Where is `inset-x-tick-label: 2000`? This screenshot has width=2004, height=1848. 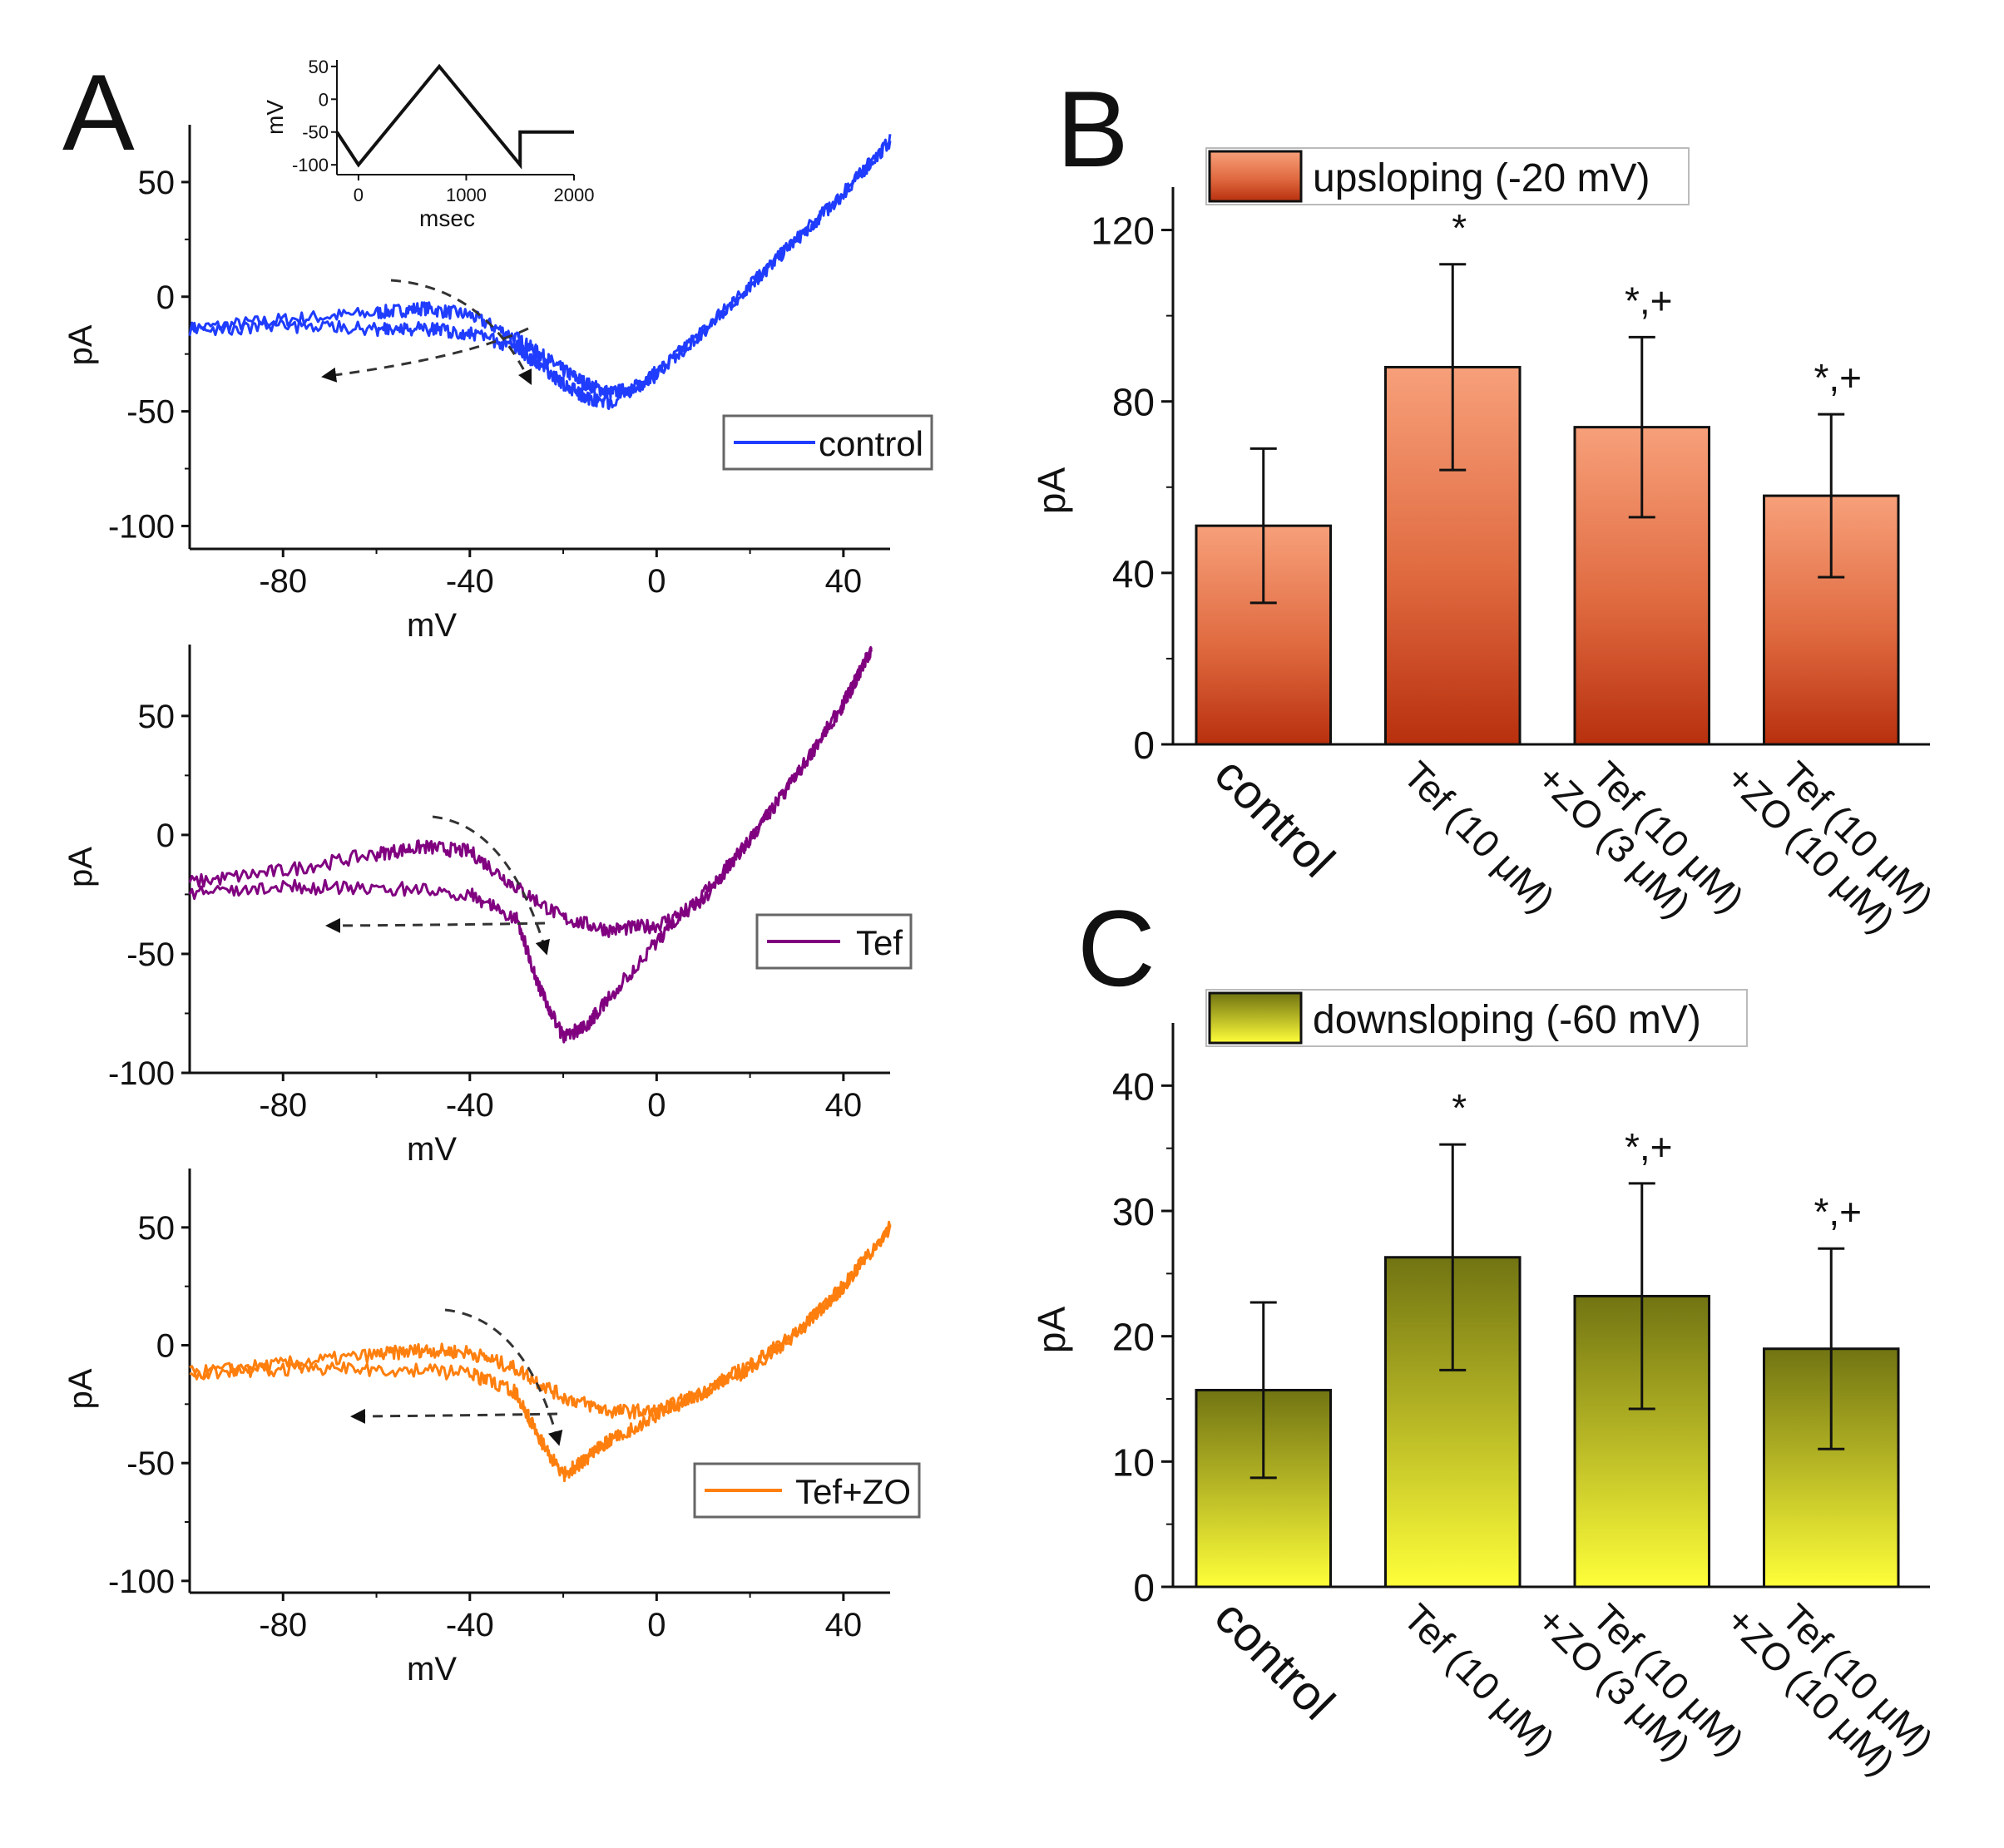
inset-x-tick-label: 2000 is located at coordinates (574, 195).